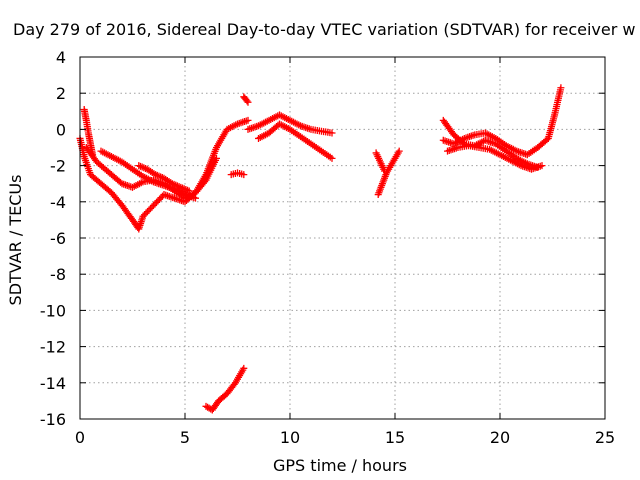 The width and height of the screenshot is (640, 480). I want to click on y-tick-label: -10, so click(53, 310).